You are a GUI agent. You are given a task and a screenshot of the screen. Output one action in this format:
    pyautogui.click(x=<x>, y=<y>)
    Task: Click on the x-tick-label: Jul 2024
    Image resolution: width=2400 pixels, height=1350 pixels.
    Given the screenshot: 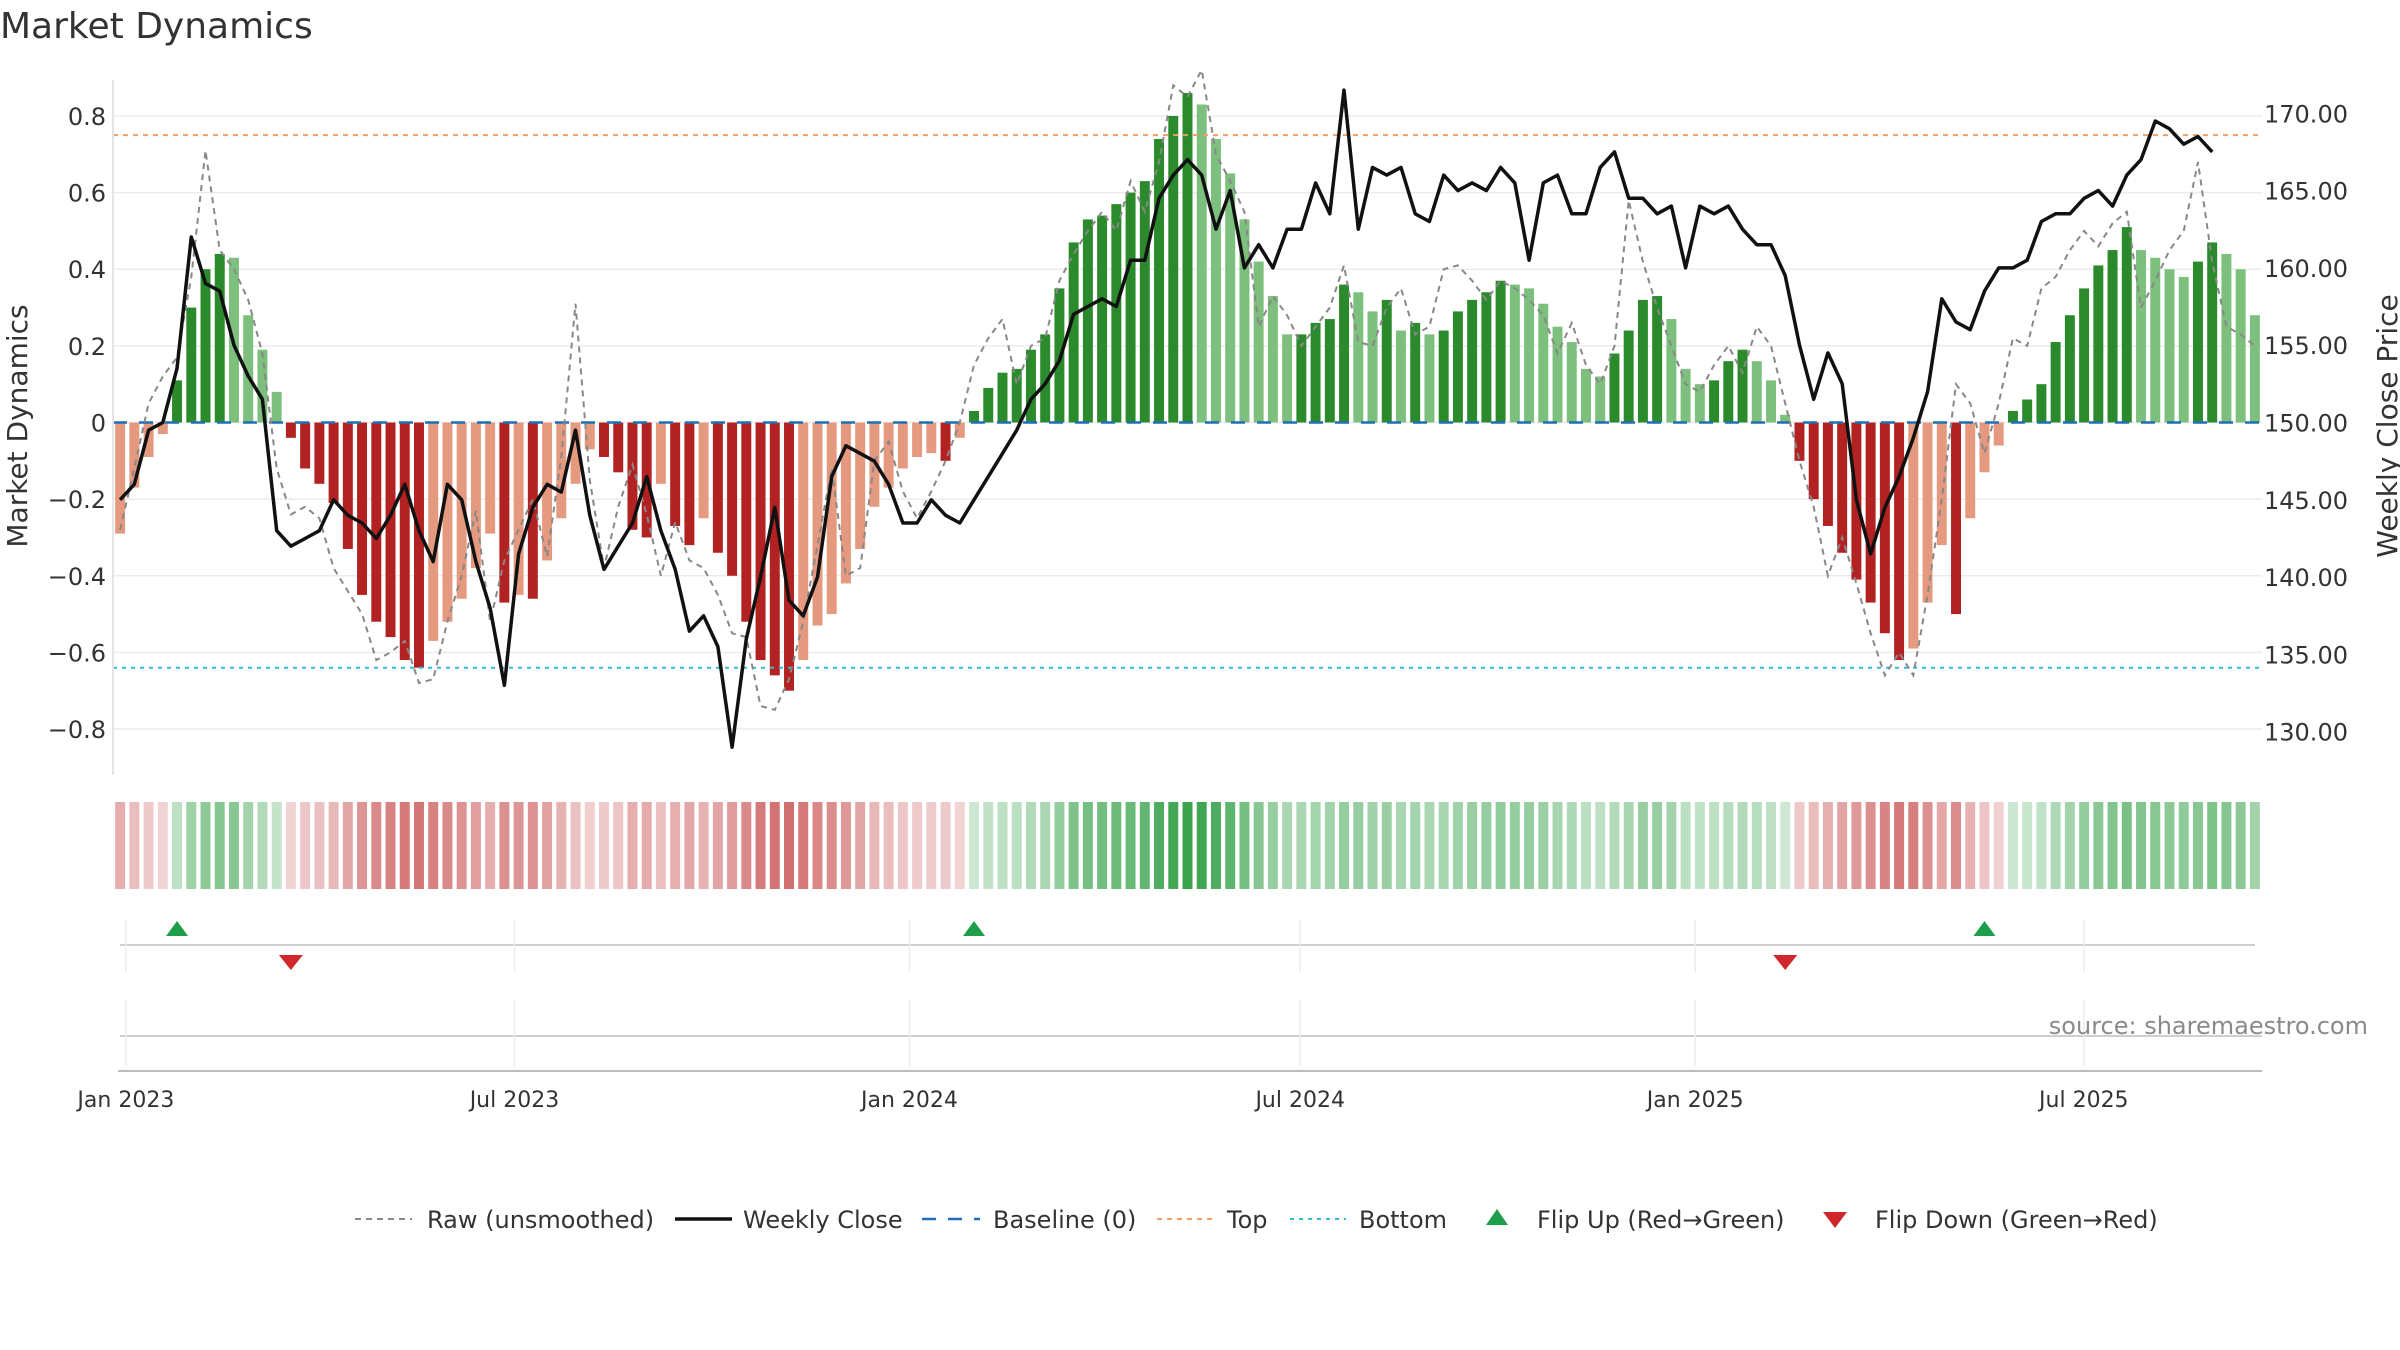 What is the action you would take?
    pyautogui.click(x=1299, y=1100)
    